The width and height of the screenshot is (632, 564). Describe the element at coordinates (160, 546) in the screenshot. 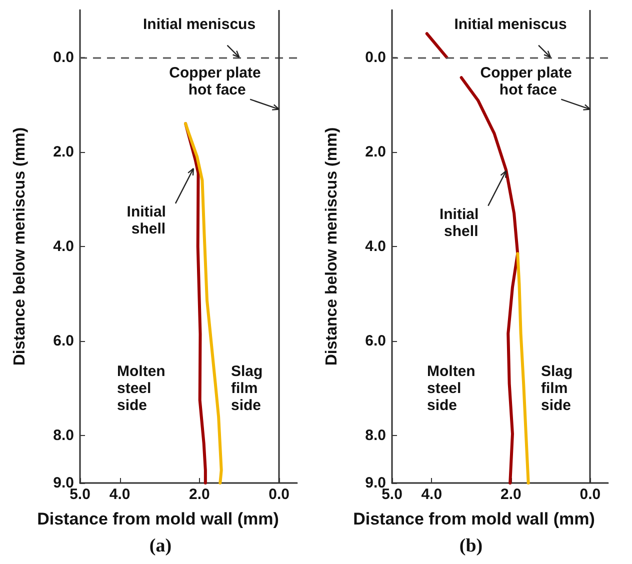

I see `text: (a)` at that location.